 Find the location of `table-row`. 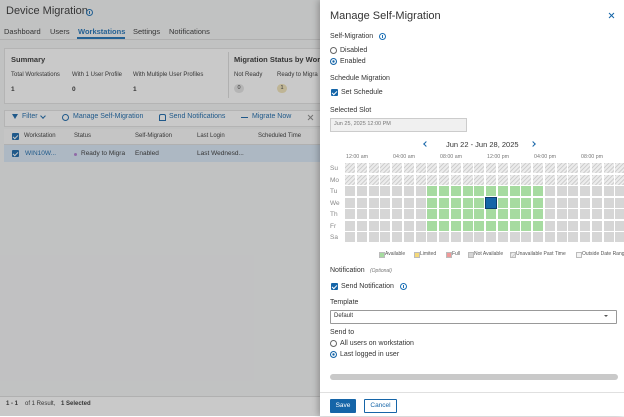

table-row is located at coordinates (164, 153).